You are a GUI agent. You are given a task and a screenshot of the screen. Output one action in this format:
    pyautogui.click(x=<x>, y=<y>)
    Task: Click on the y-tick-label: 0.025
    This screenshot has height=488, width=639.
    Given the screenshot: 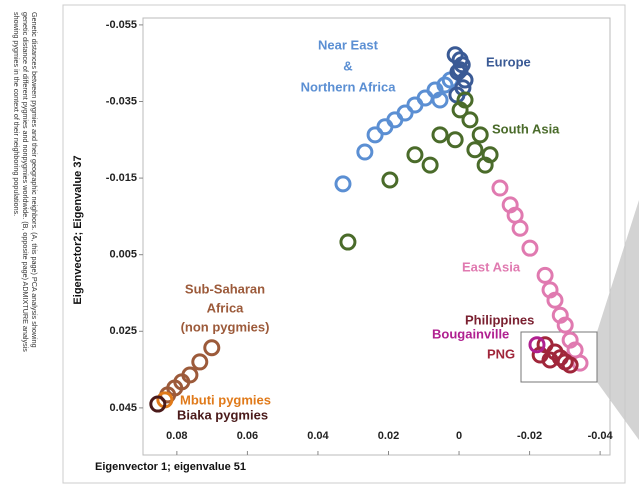 What is the action you would take?
    pyautogui.click(x=123, y=331)
    